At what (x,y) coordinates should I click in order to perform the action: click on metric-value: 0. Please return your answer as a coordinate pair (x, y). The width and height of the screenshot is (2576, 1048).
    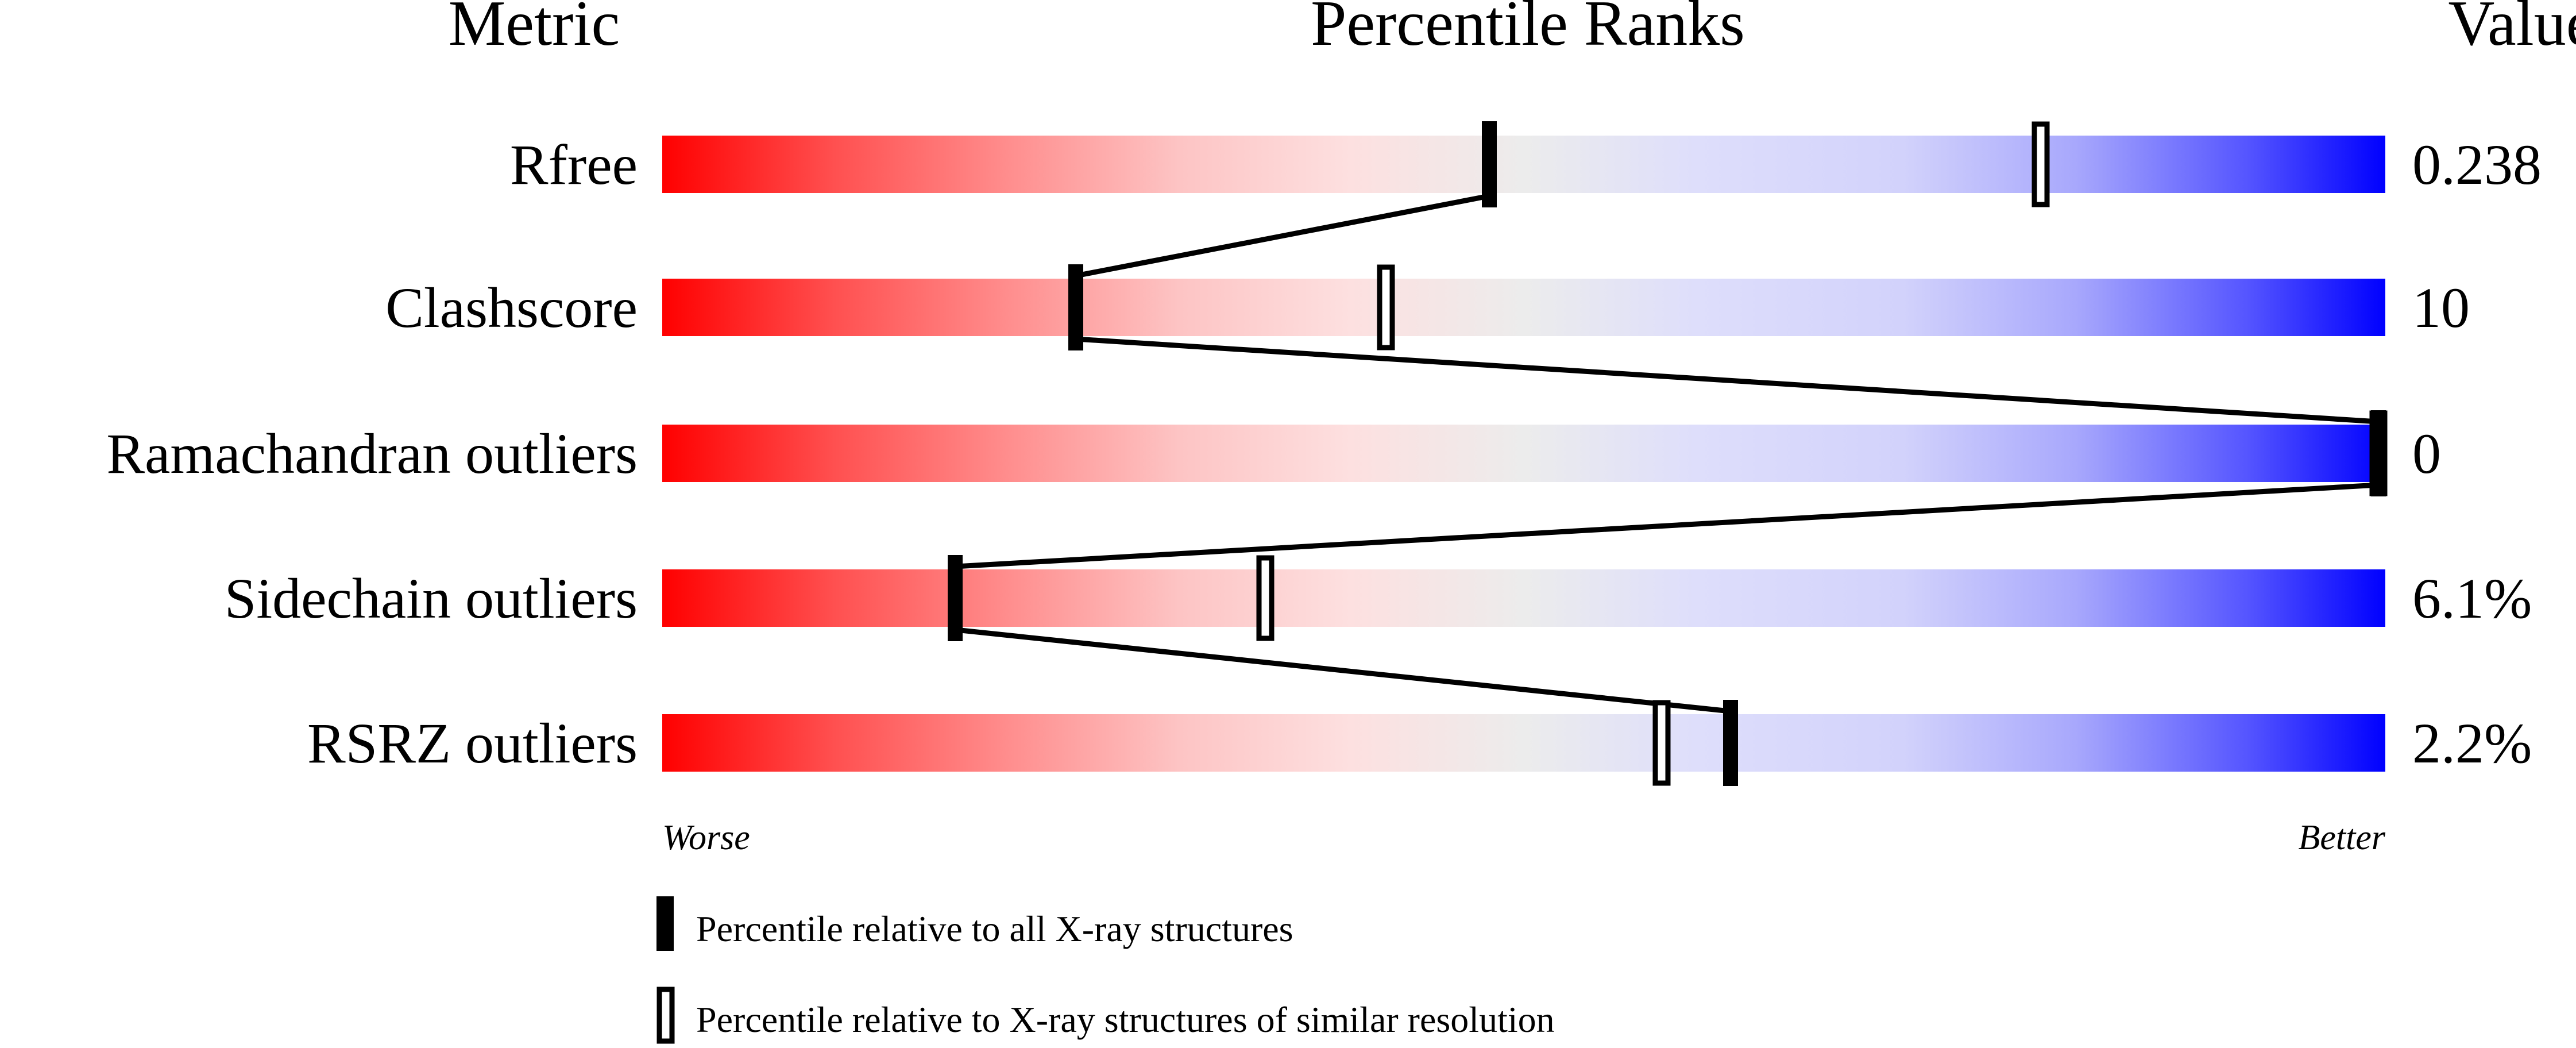
    Looking at the image, I should click on (2426, 454).